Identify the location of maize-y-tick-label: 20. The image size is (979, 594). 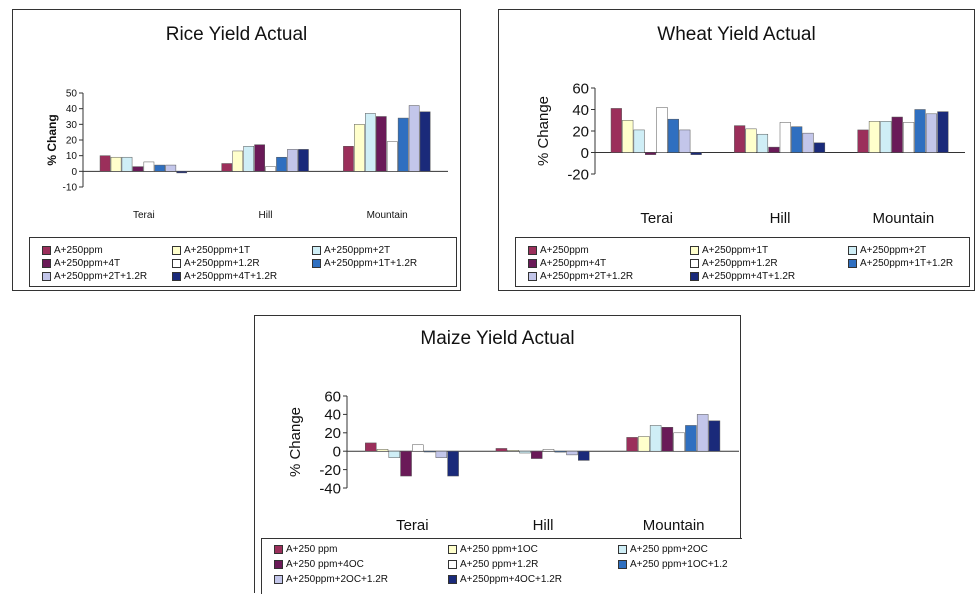
(332, 433).